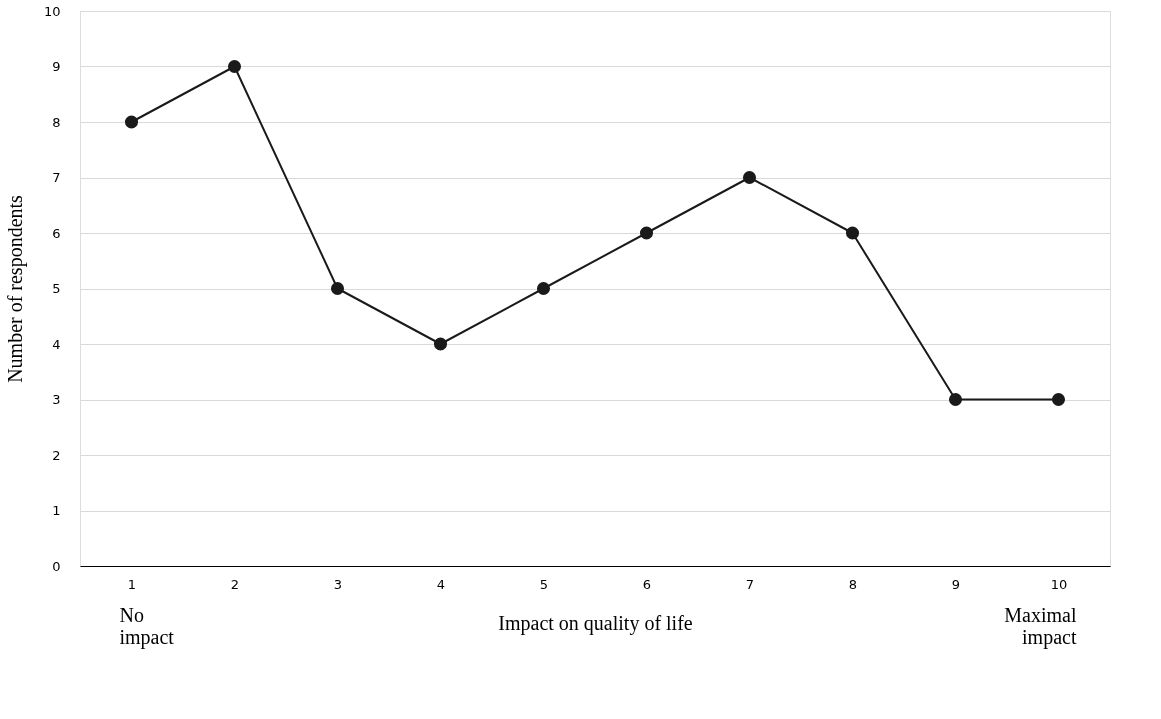  Describe the element at coordinates (56, 177) in the screenshot. I see `y-tick-label: 7` at that location.